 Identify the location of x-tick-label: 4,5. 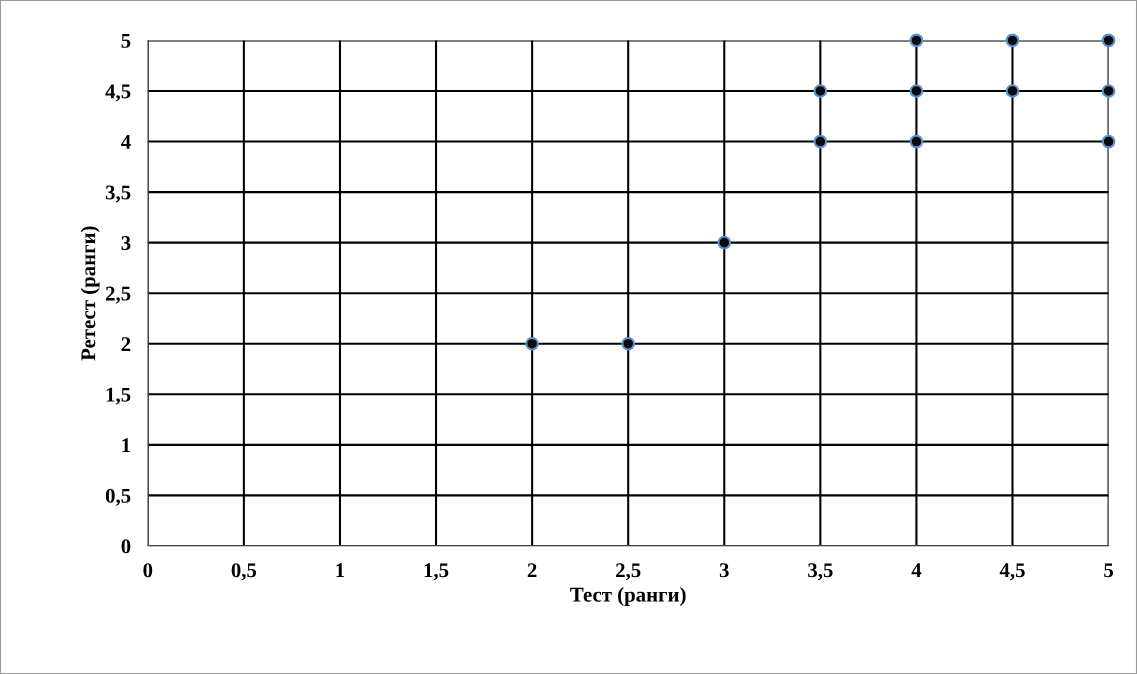
(1012, 572).